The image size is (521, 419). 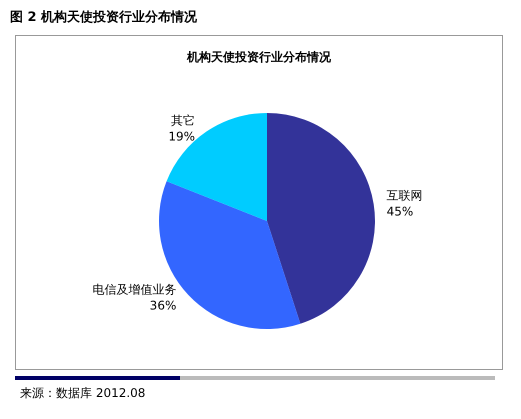 What do you see at coordinates (182, 136) in the screenshot?
I see `data-label: 19%` at bounding box center [182, 136].